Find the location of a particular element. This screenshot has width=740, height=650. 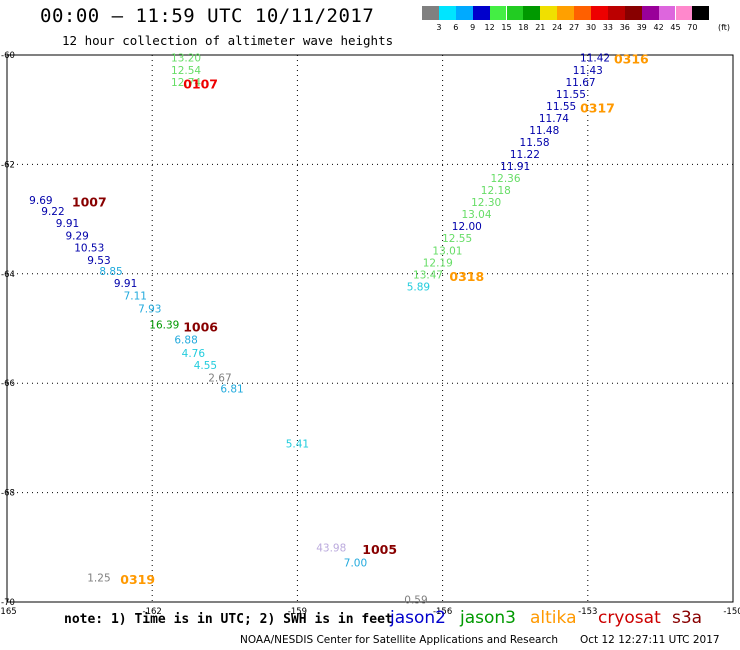

wave-height-label: 12.55 is located at coordinates (457, 239).